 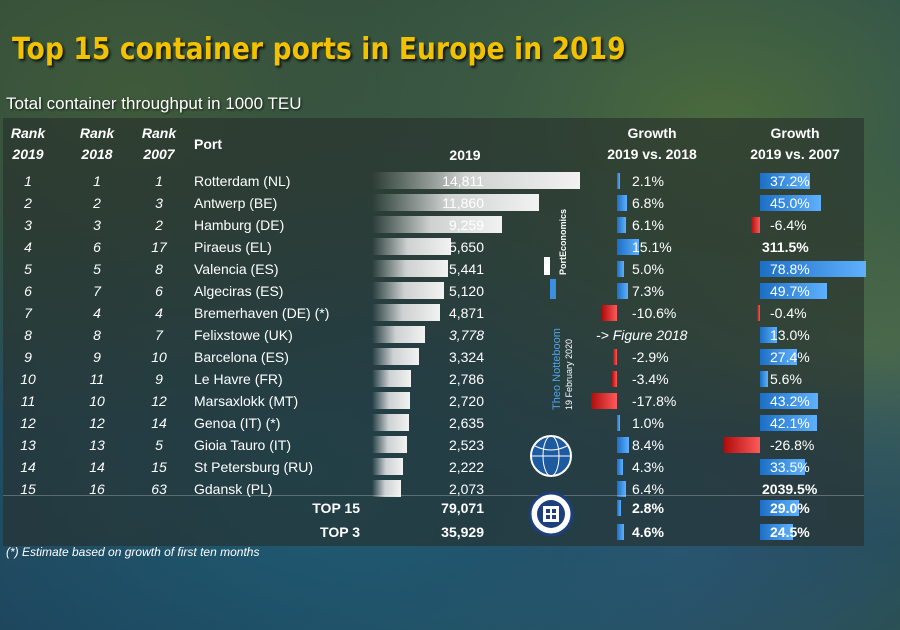 I want to click on growth-2007-value: -6.4%, so click(x=788, y=225).